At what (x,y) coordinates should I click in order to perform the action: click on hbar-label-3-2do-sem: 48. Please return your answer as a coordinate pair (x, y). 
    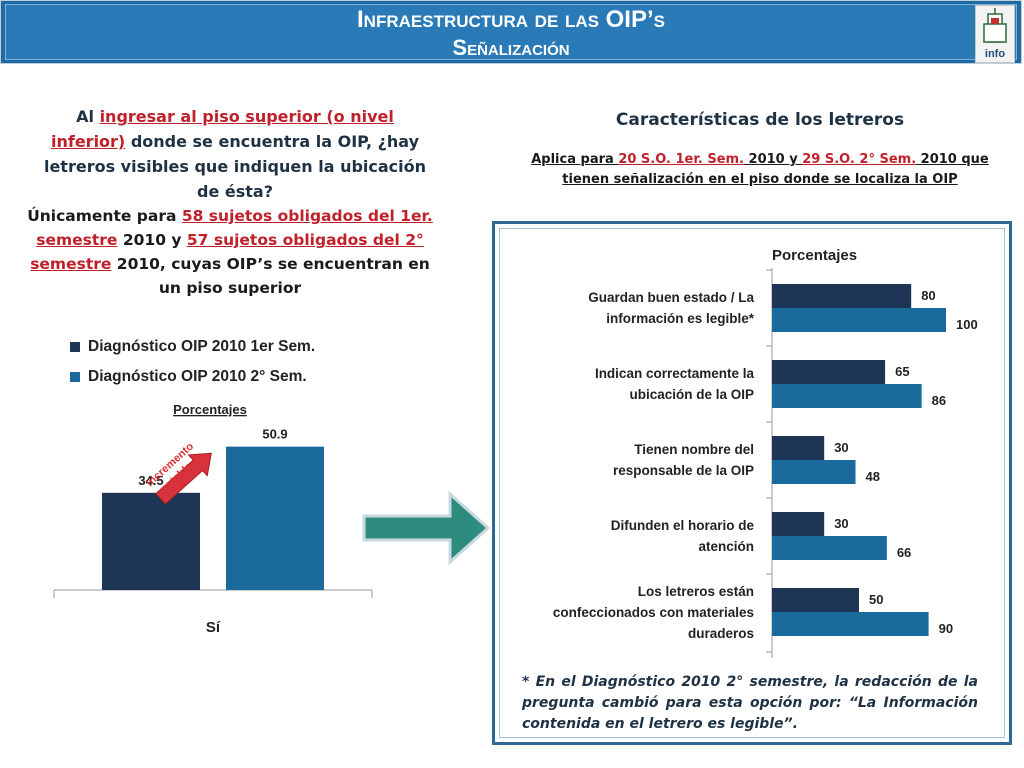
    Looking at the image, I should click on (873, 476).